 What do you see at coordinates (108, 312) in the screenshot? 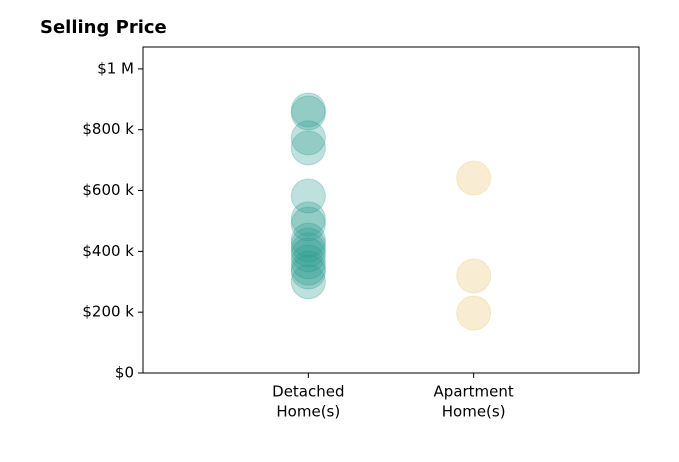
I see `y-tick-label: $200 k` at bounding box center [108, 312].